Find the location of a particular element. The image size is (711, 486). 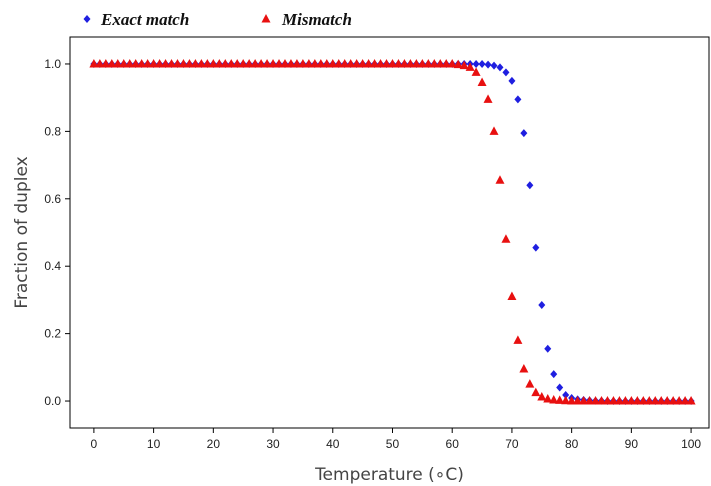

x-axis: 0 10 20 30 40 50 60 70 80 90 100 is located at coordinates (396, 439).